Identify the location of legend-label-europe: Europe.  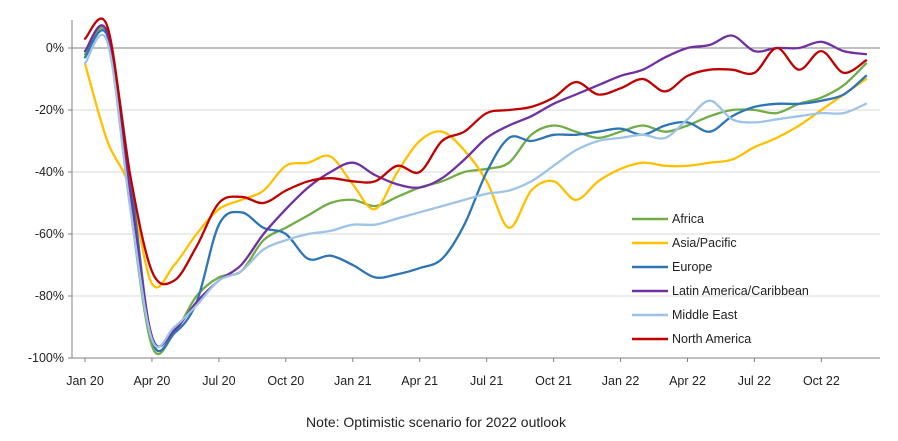
(692, 267).